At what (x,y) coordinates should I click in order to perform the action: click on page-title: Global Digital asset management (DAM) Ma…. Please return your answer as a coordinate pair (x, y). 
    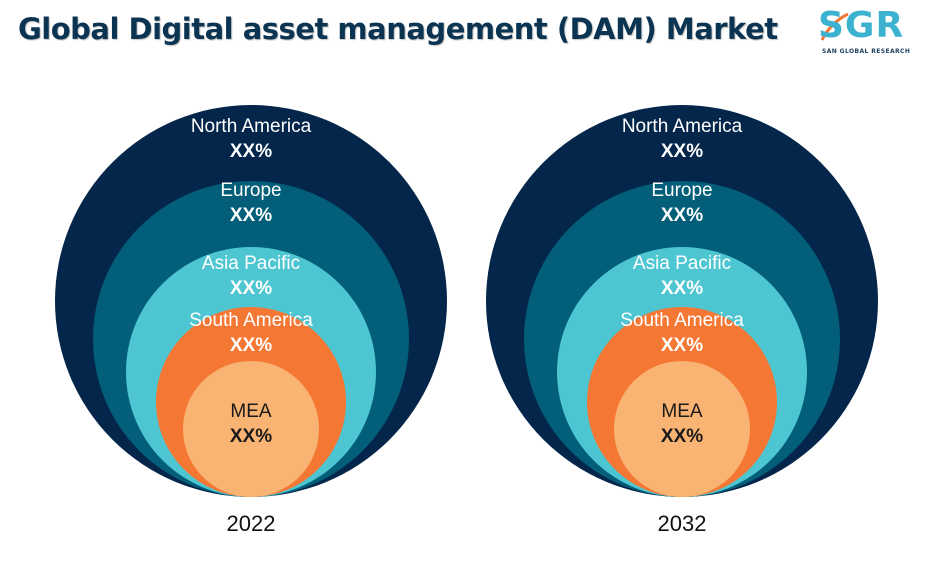
    Looking at the image, I should click on (398, 29).